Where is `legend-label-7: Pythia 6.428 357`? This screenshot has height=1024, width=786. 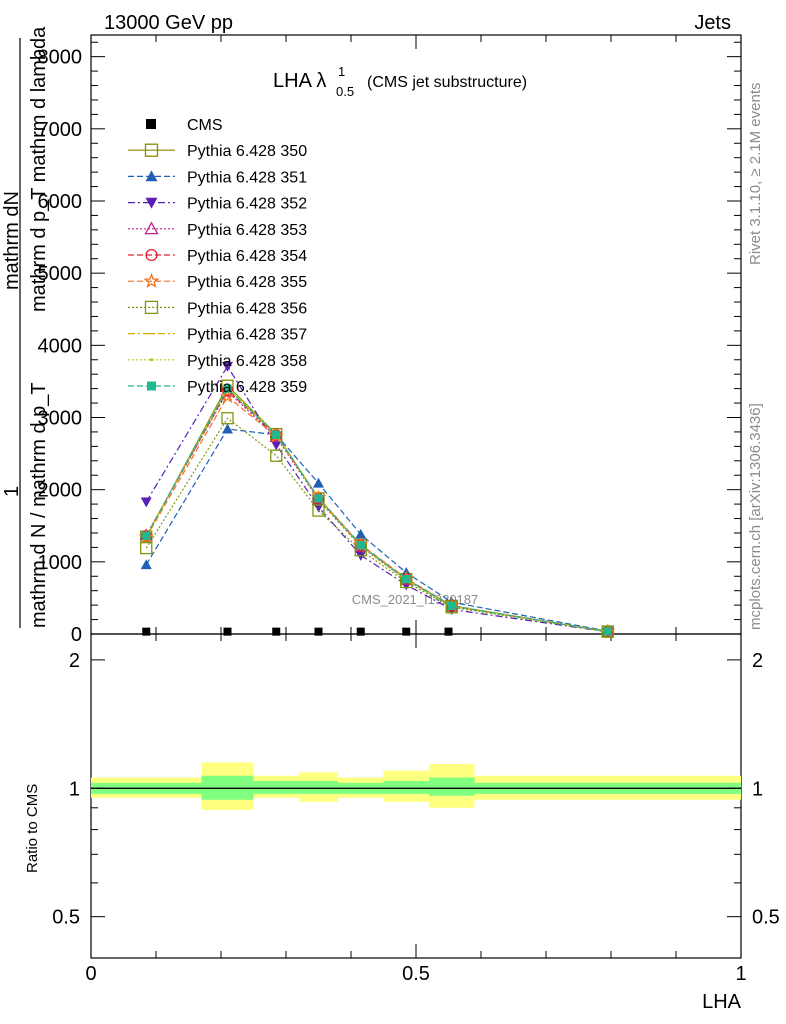
legend-label-7: Pythia 6.428 357 is located at coordinates (247, 335).